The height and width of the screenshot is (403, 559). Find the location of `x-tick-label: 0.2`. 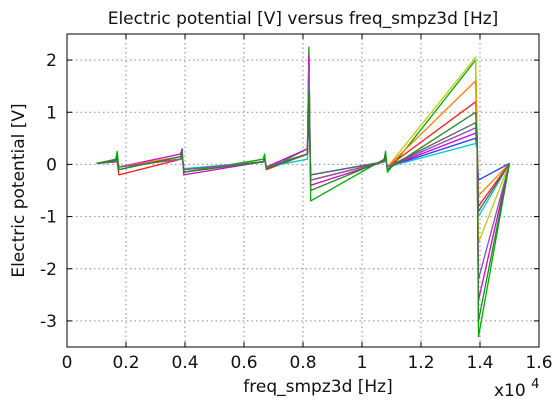

x-tick-label: 0.2 is located at coordinates (125, 363).